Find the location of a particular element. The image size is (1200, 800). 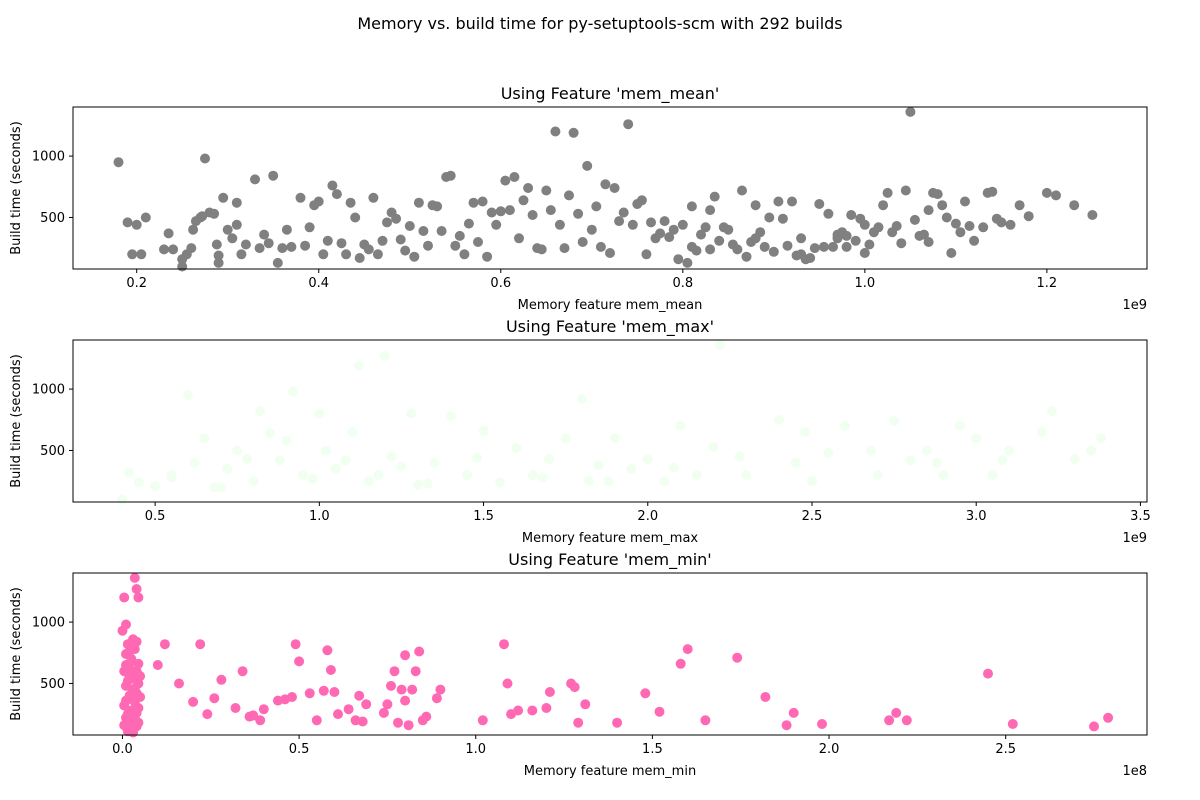

x-tick-label: 1.2 is located at coordinates (1047, 283).